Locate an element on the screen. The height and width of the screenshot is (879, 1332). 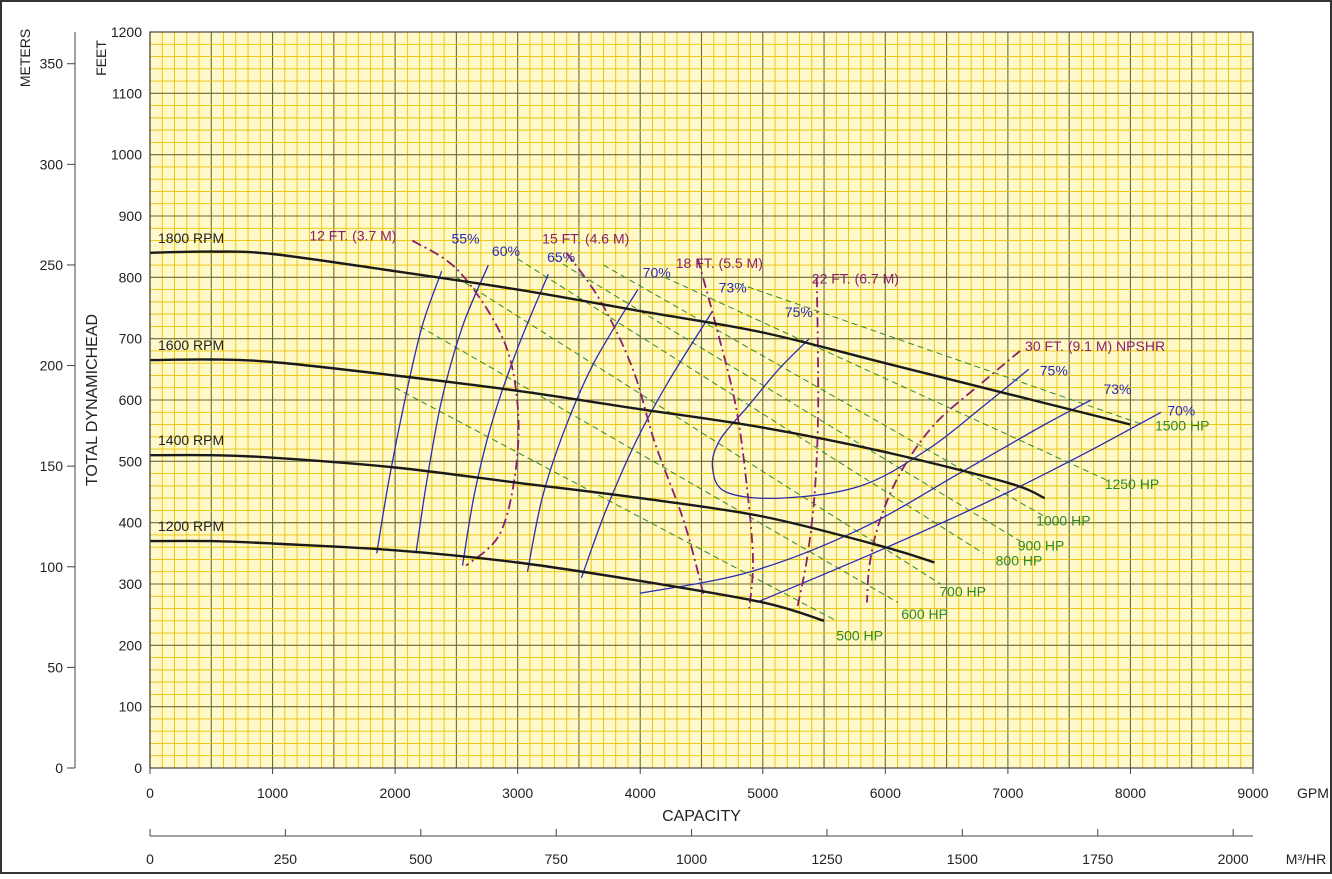
y-tick-label: 1200 is located at coordinates (126, 32).